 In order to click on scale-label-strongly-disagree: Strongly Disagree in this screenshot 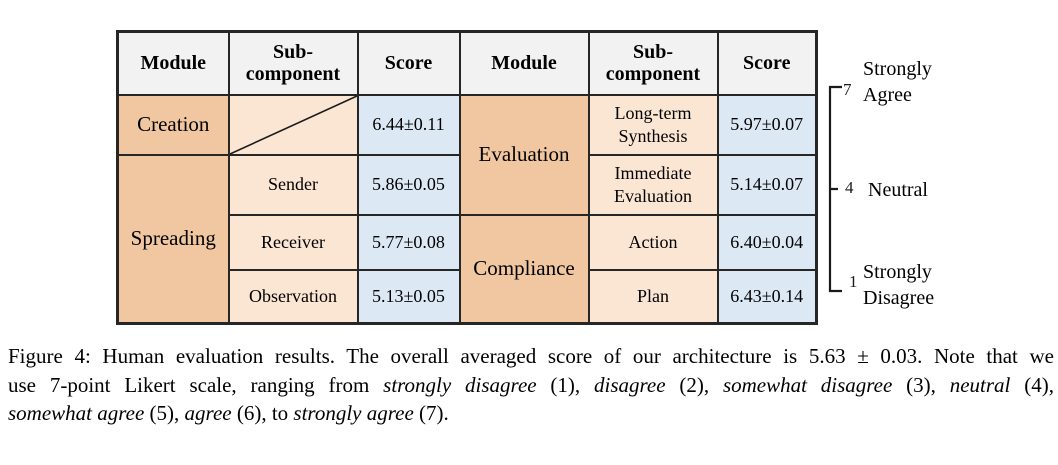, I will do `click(899, 285)`.